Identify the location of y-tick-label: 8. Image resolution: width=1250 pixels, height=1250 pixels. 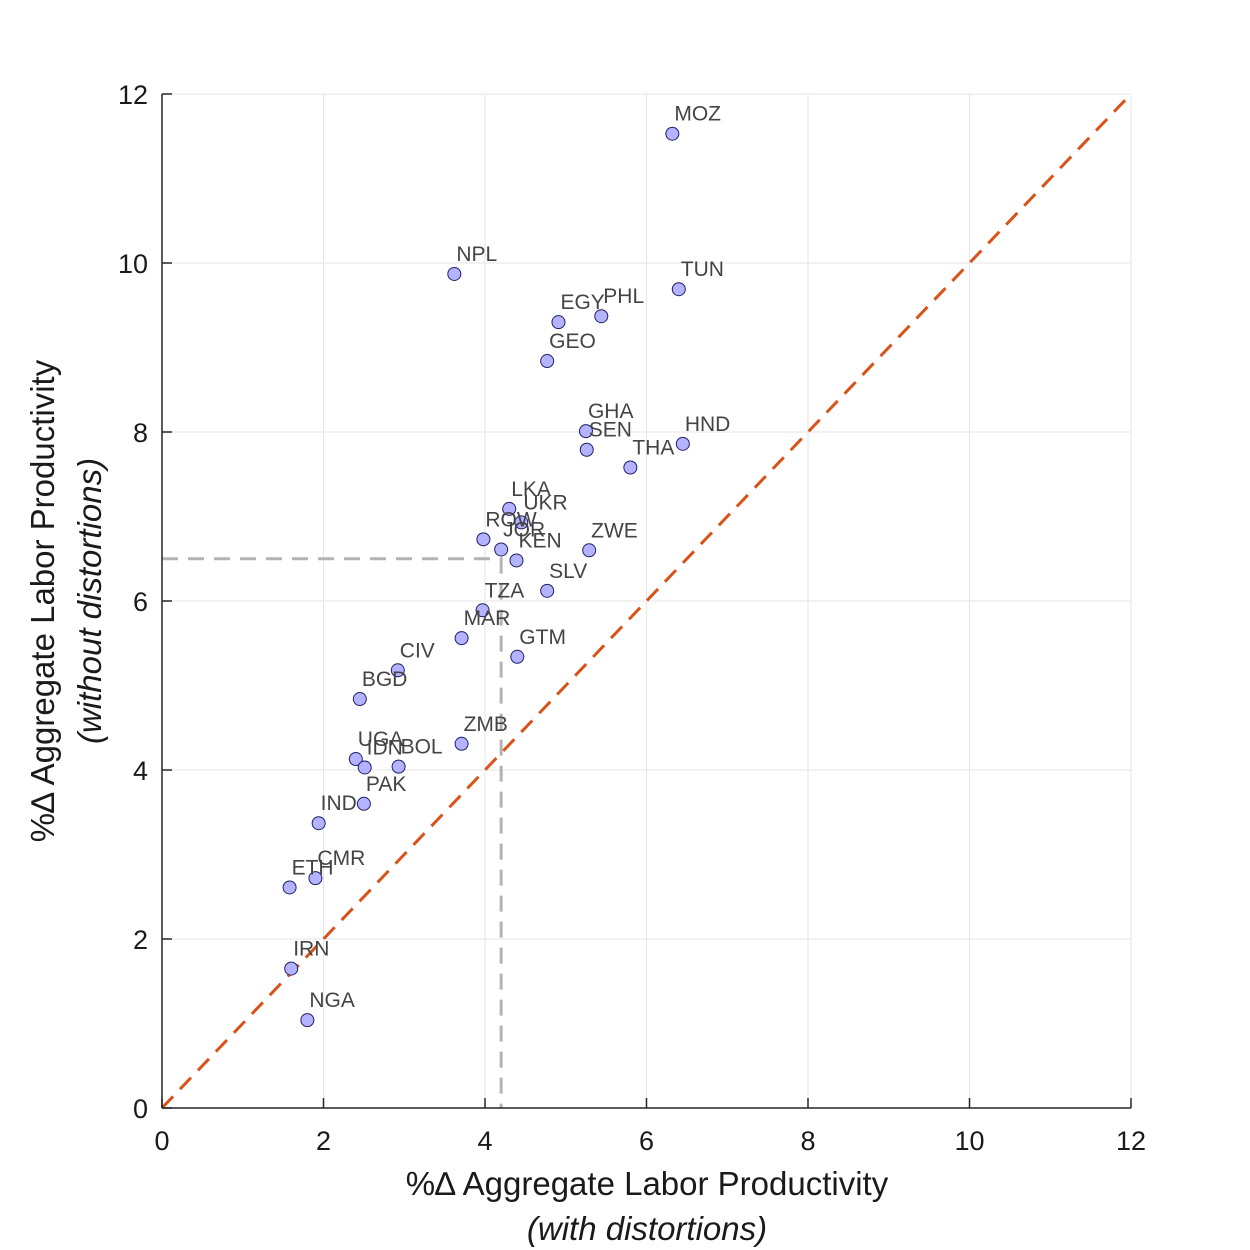
(140, 433).